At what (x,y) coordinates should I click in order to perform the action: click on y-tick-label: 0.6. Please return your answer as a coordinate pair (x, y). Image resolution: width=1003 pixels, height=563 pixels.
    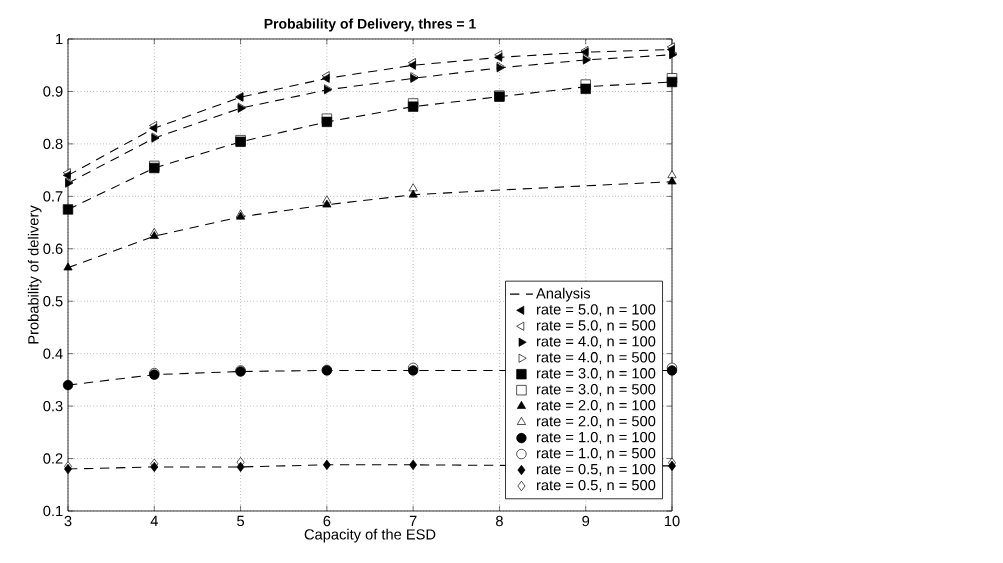
    Looking at the image, I should click on (53, 248).